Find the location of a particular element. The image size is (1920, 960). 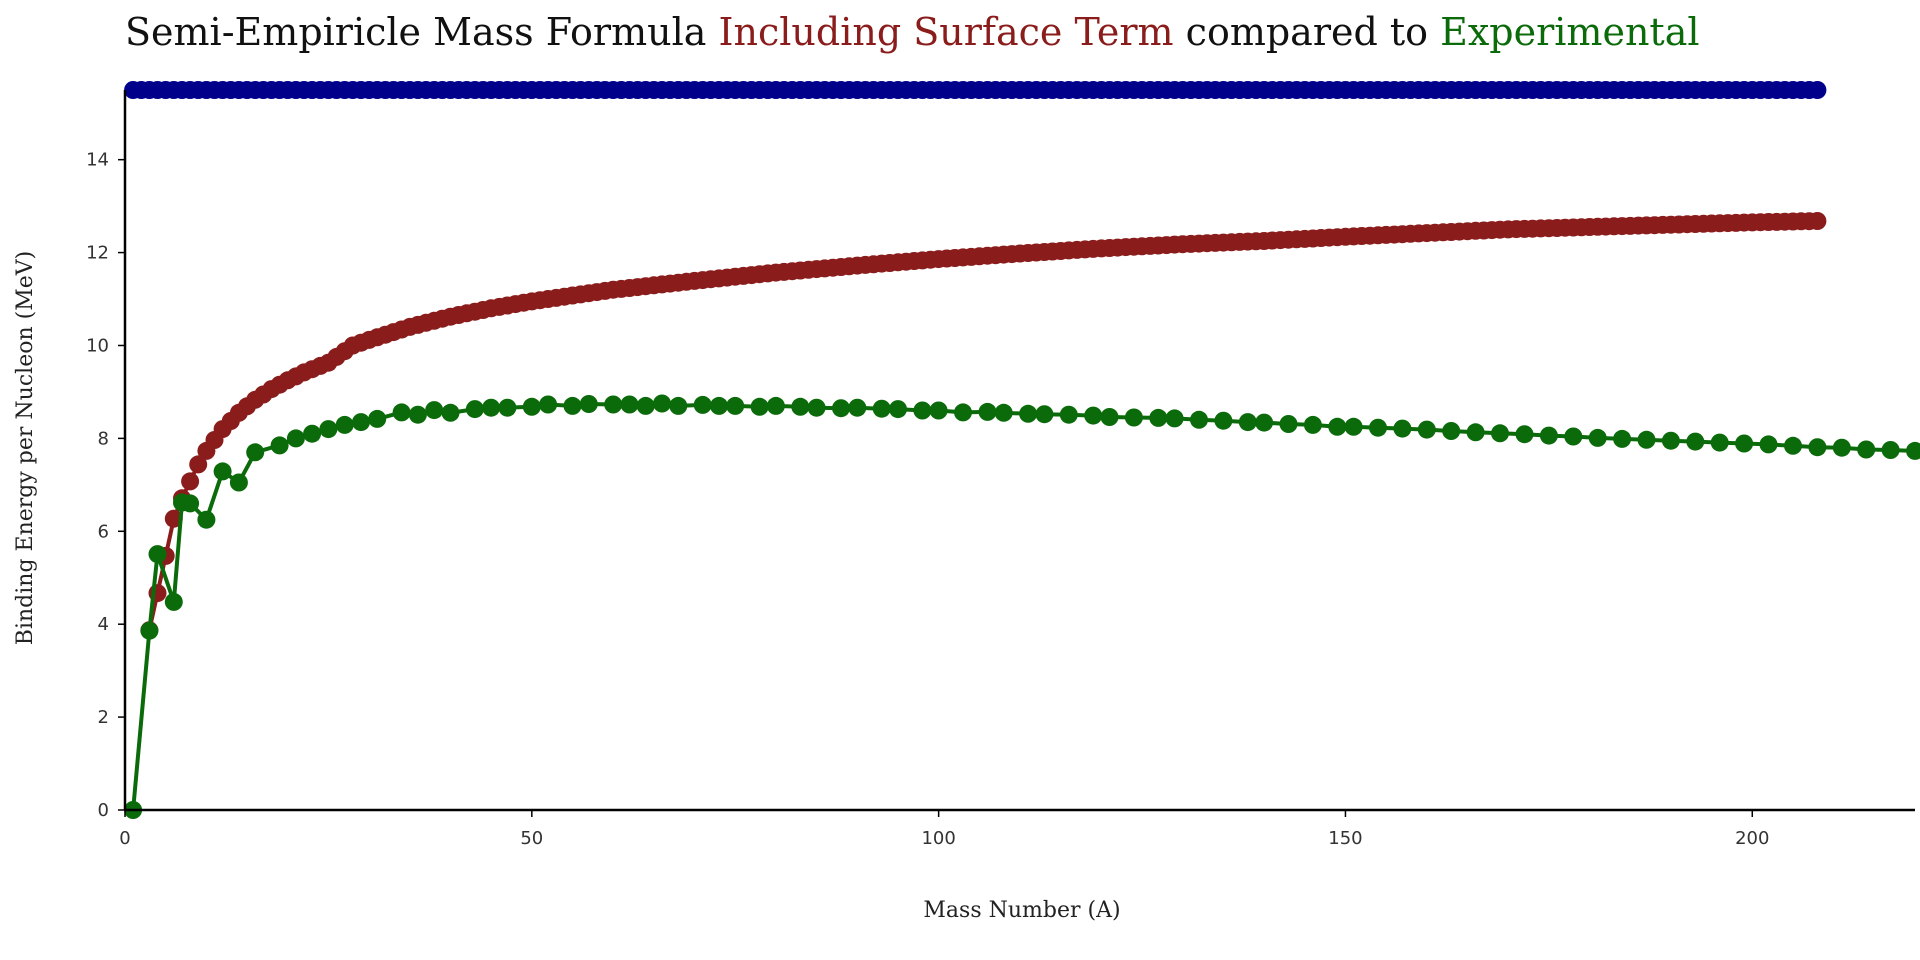

series-0-point is located at coordinates (1817, 90).